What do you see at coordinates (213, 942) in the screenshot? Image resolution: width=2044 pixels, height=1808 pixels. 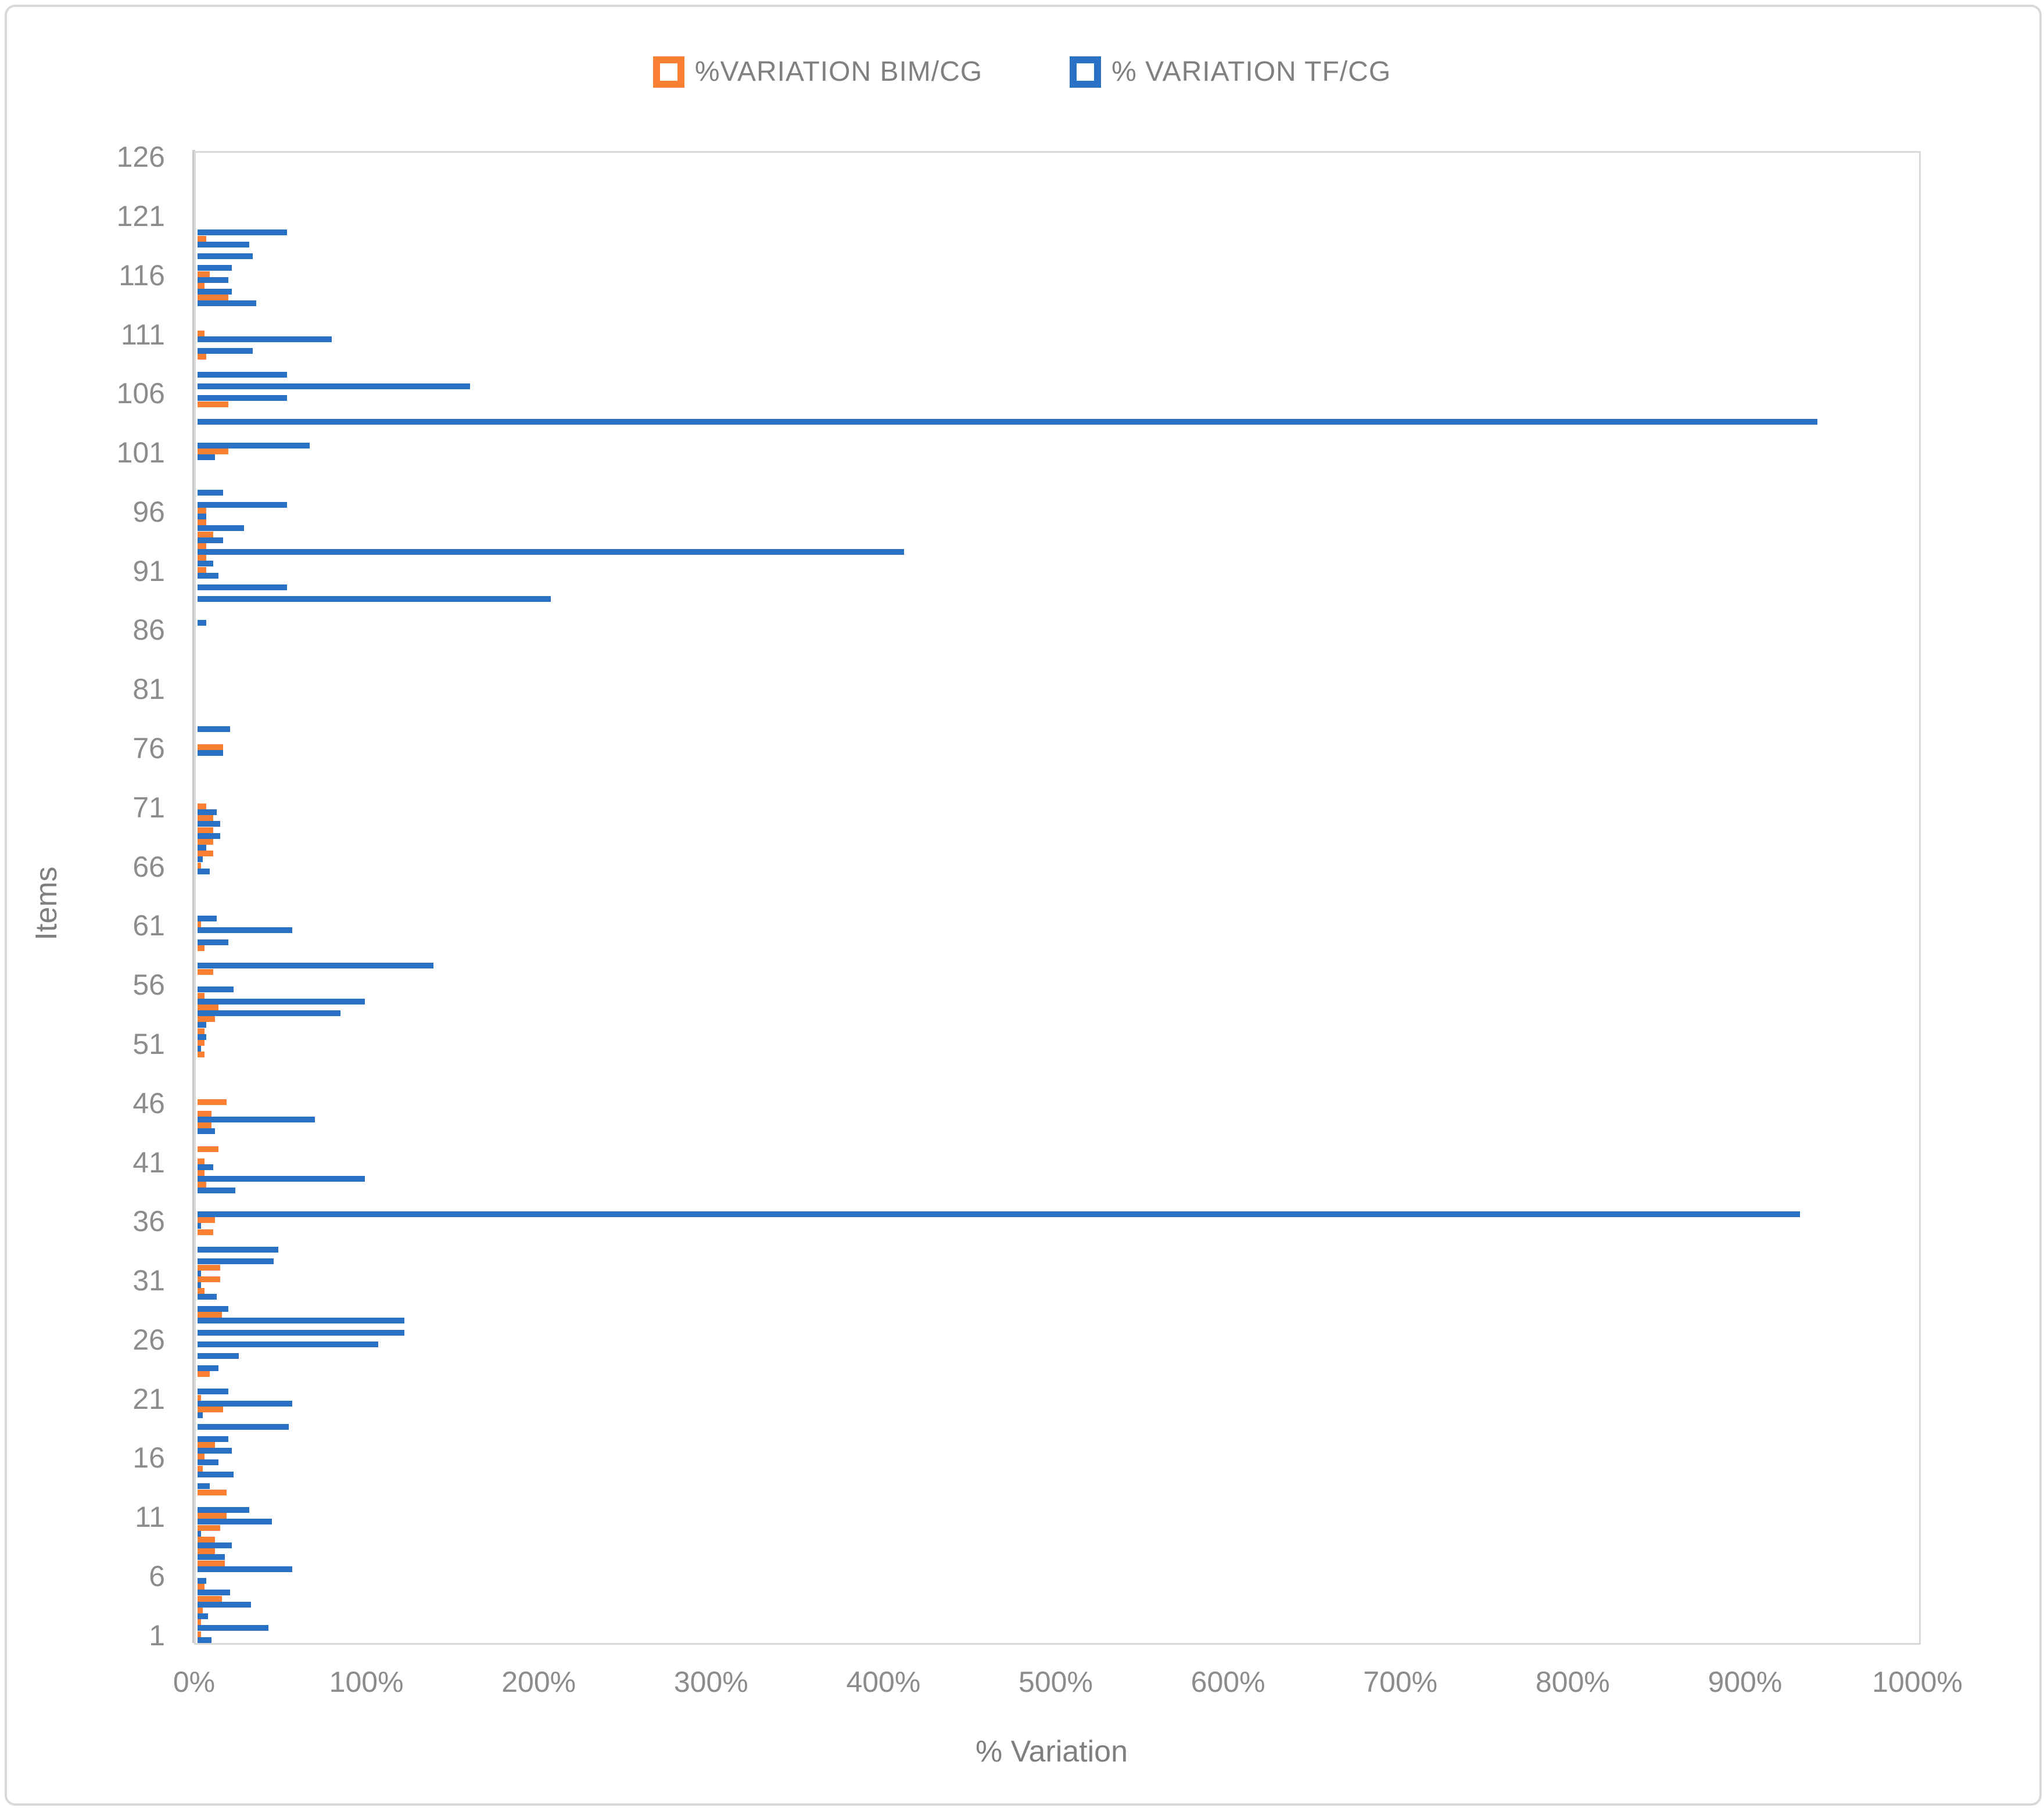 I see `bar-item60-tf` at bounding box center [213, 942].